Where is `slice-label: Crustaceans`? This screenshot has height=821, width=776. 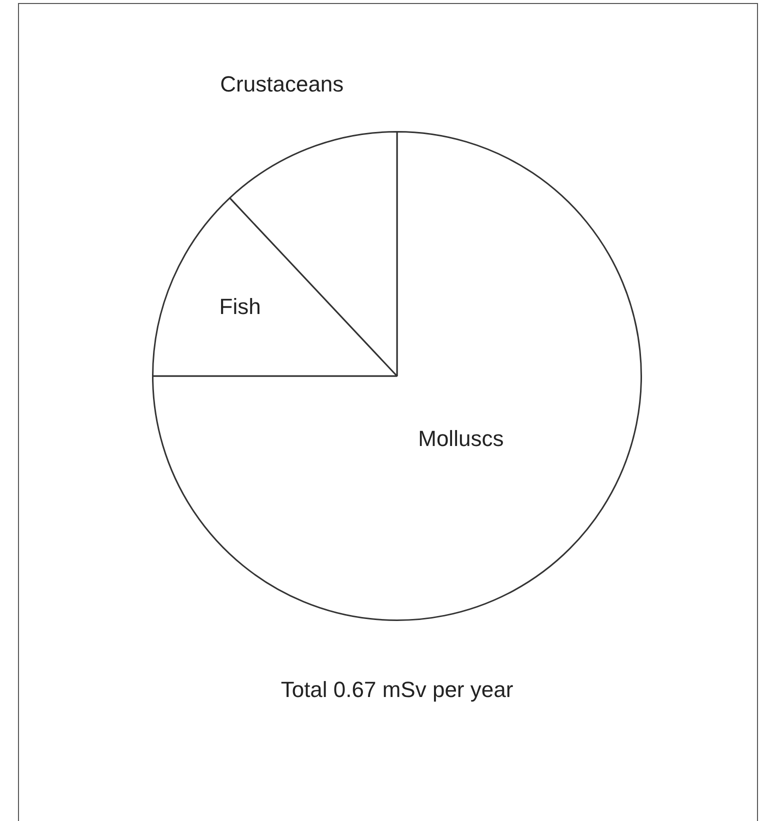
slice-label: Crustaceans is located at coordinates (282, 83).